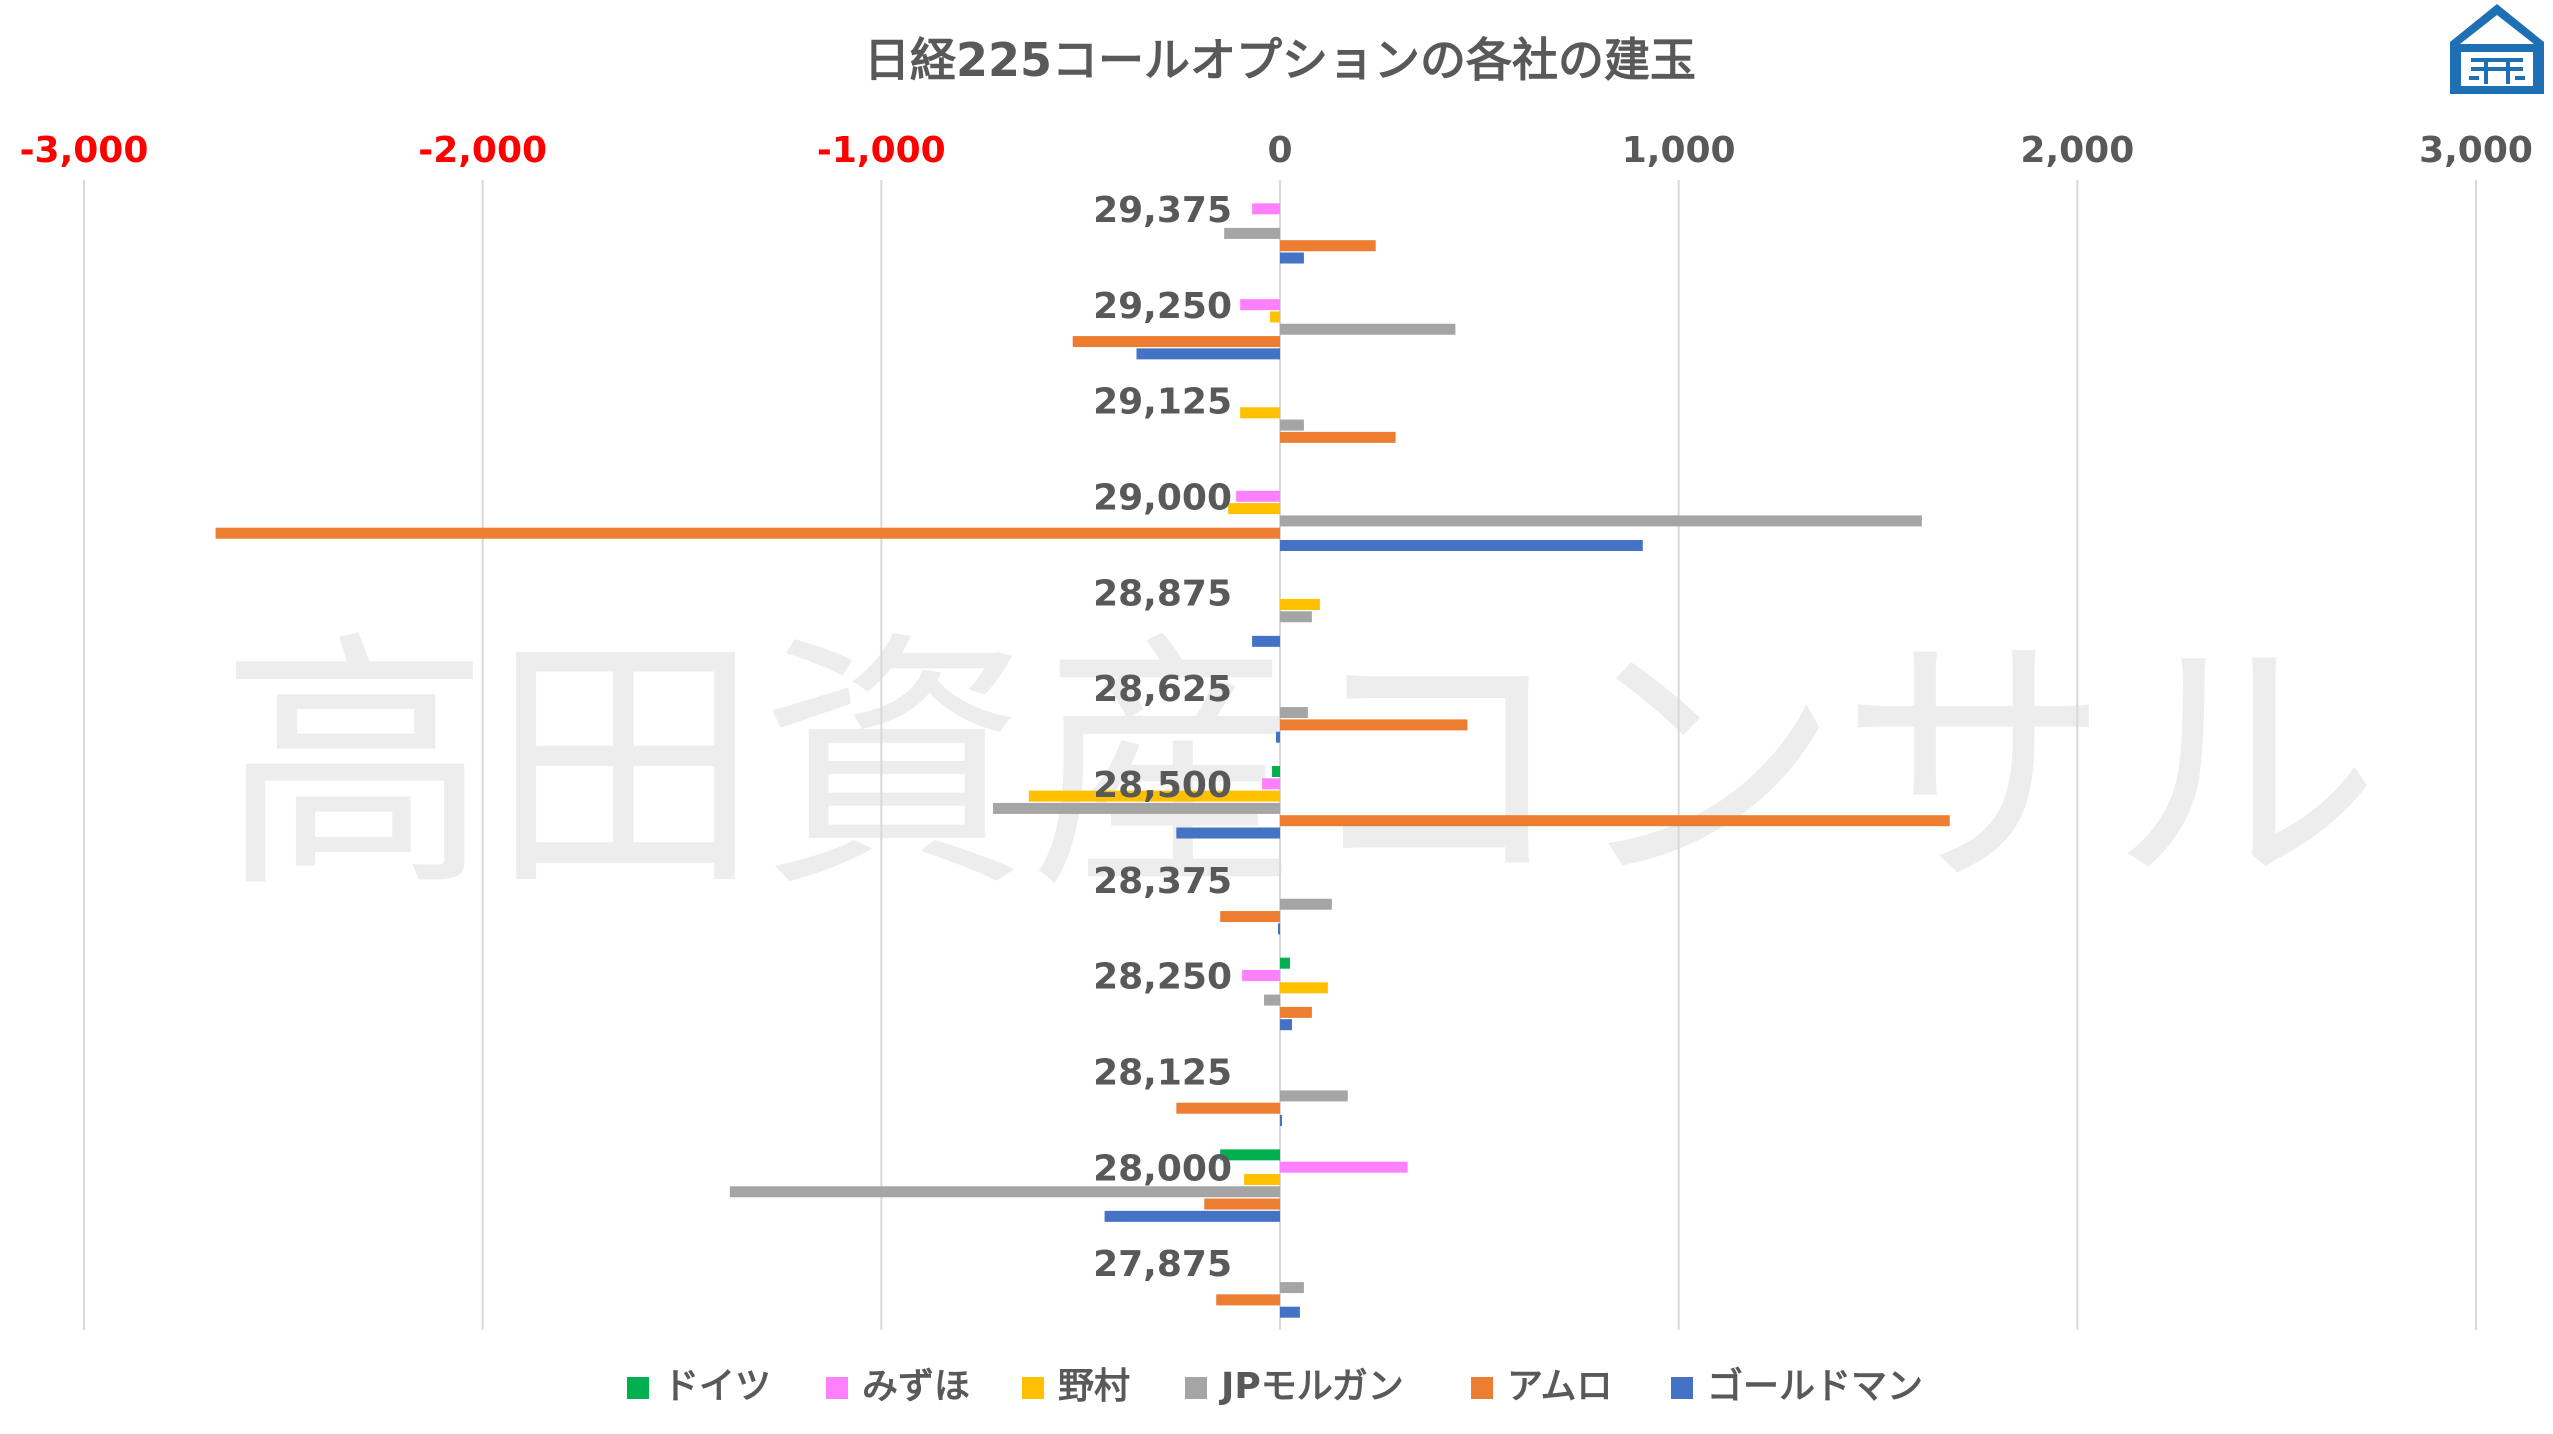  Describe the element at coordinates (1311, 1386) in the screenshot. I see `legend-label: JPモルガン` at that location.